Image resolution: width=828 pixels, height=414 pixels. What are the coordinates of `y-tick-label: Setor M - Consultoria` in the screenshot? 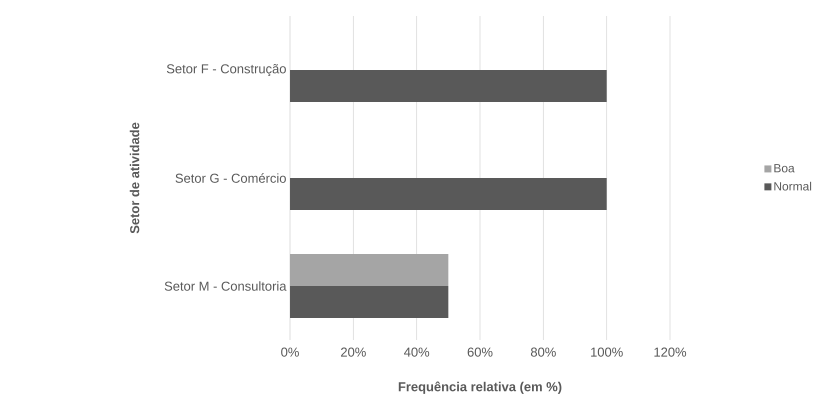 It's located at (225, 286).